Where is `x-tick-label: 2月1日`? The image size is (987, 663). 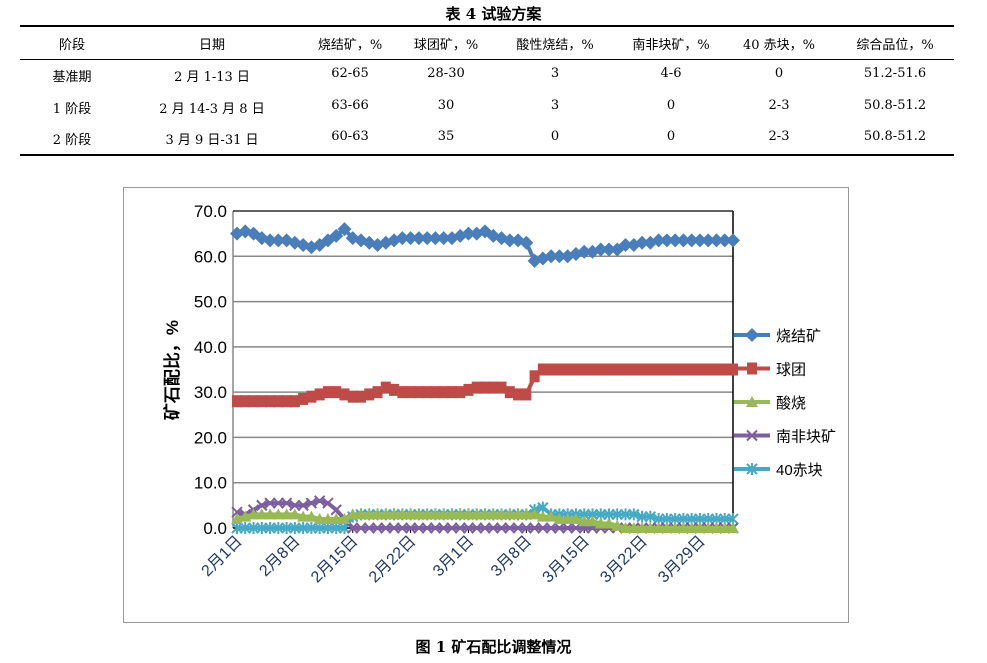
x-tick-label: 2月1日 is located at coordinates (222, 556).